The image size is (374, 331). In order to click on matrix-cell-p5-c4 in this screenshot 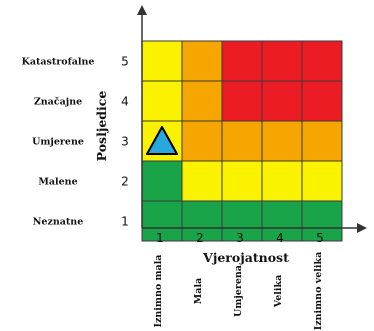, I will do `click(322, 101)`.